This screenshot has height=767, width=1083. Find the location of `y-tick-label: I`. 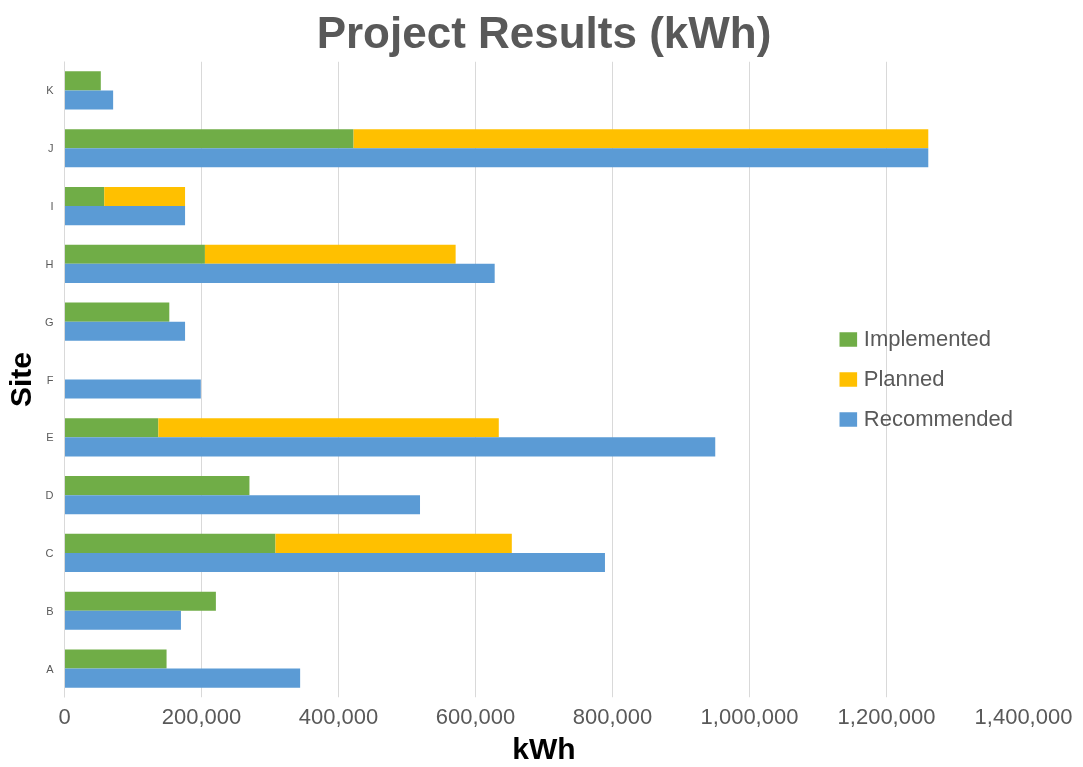

y-tick-label: I is located at coordinates (52, 206).